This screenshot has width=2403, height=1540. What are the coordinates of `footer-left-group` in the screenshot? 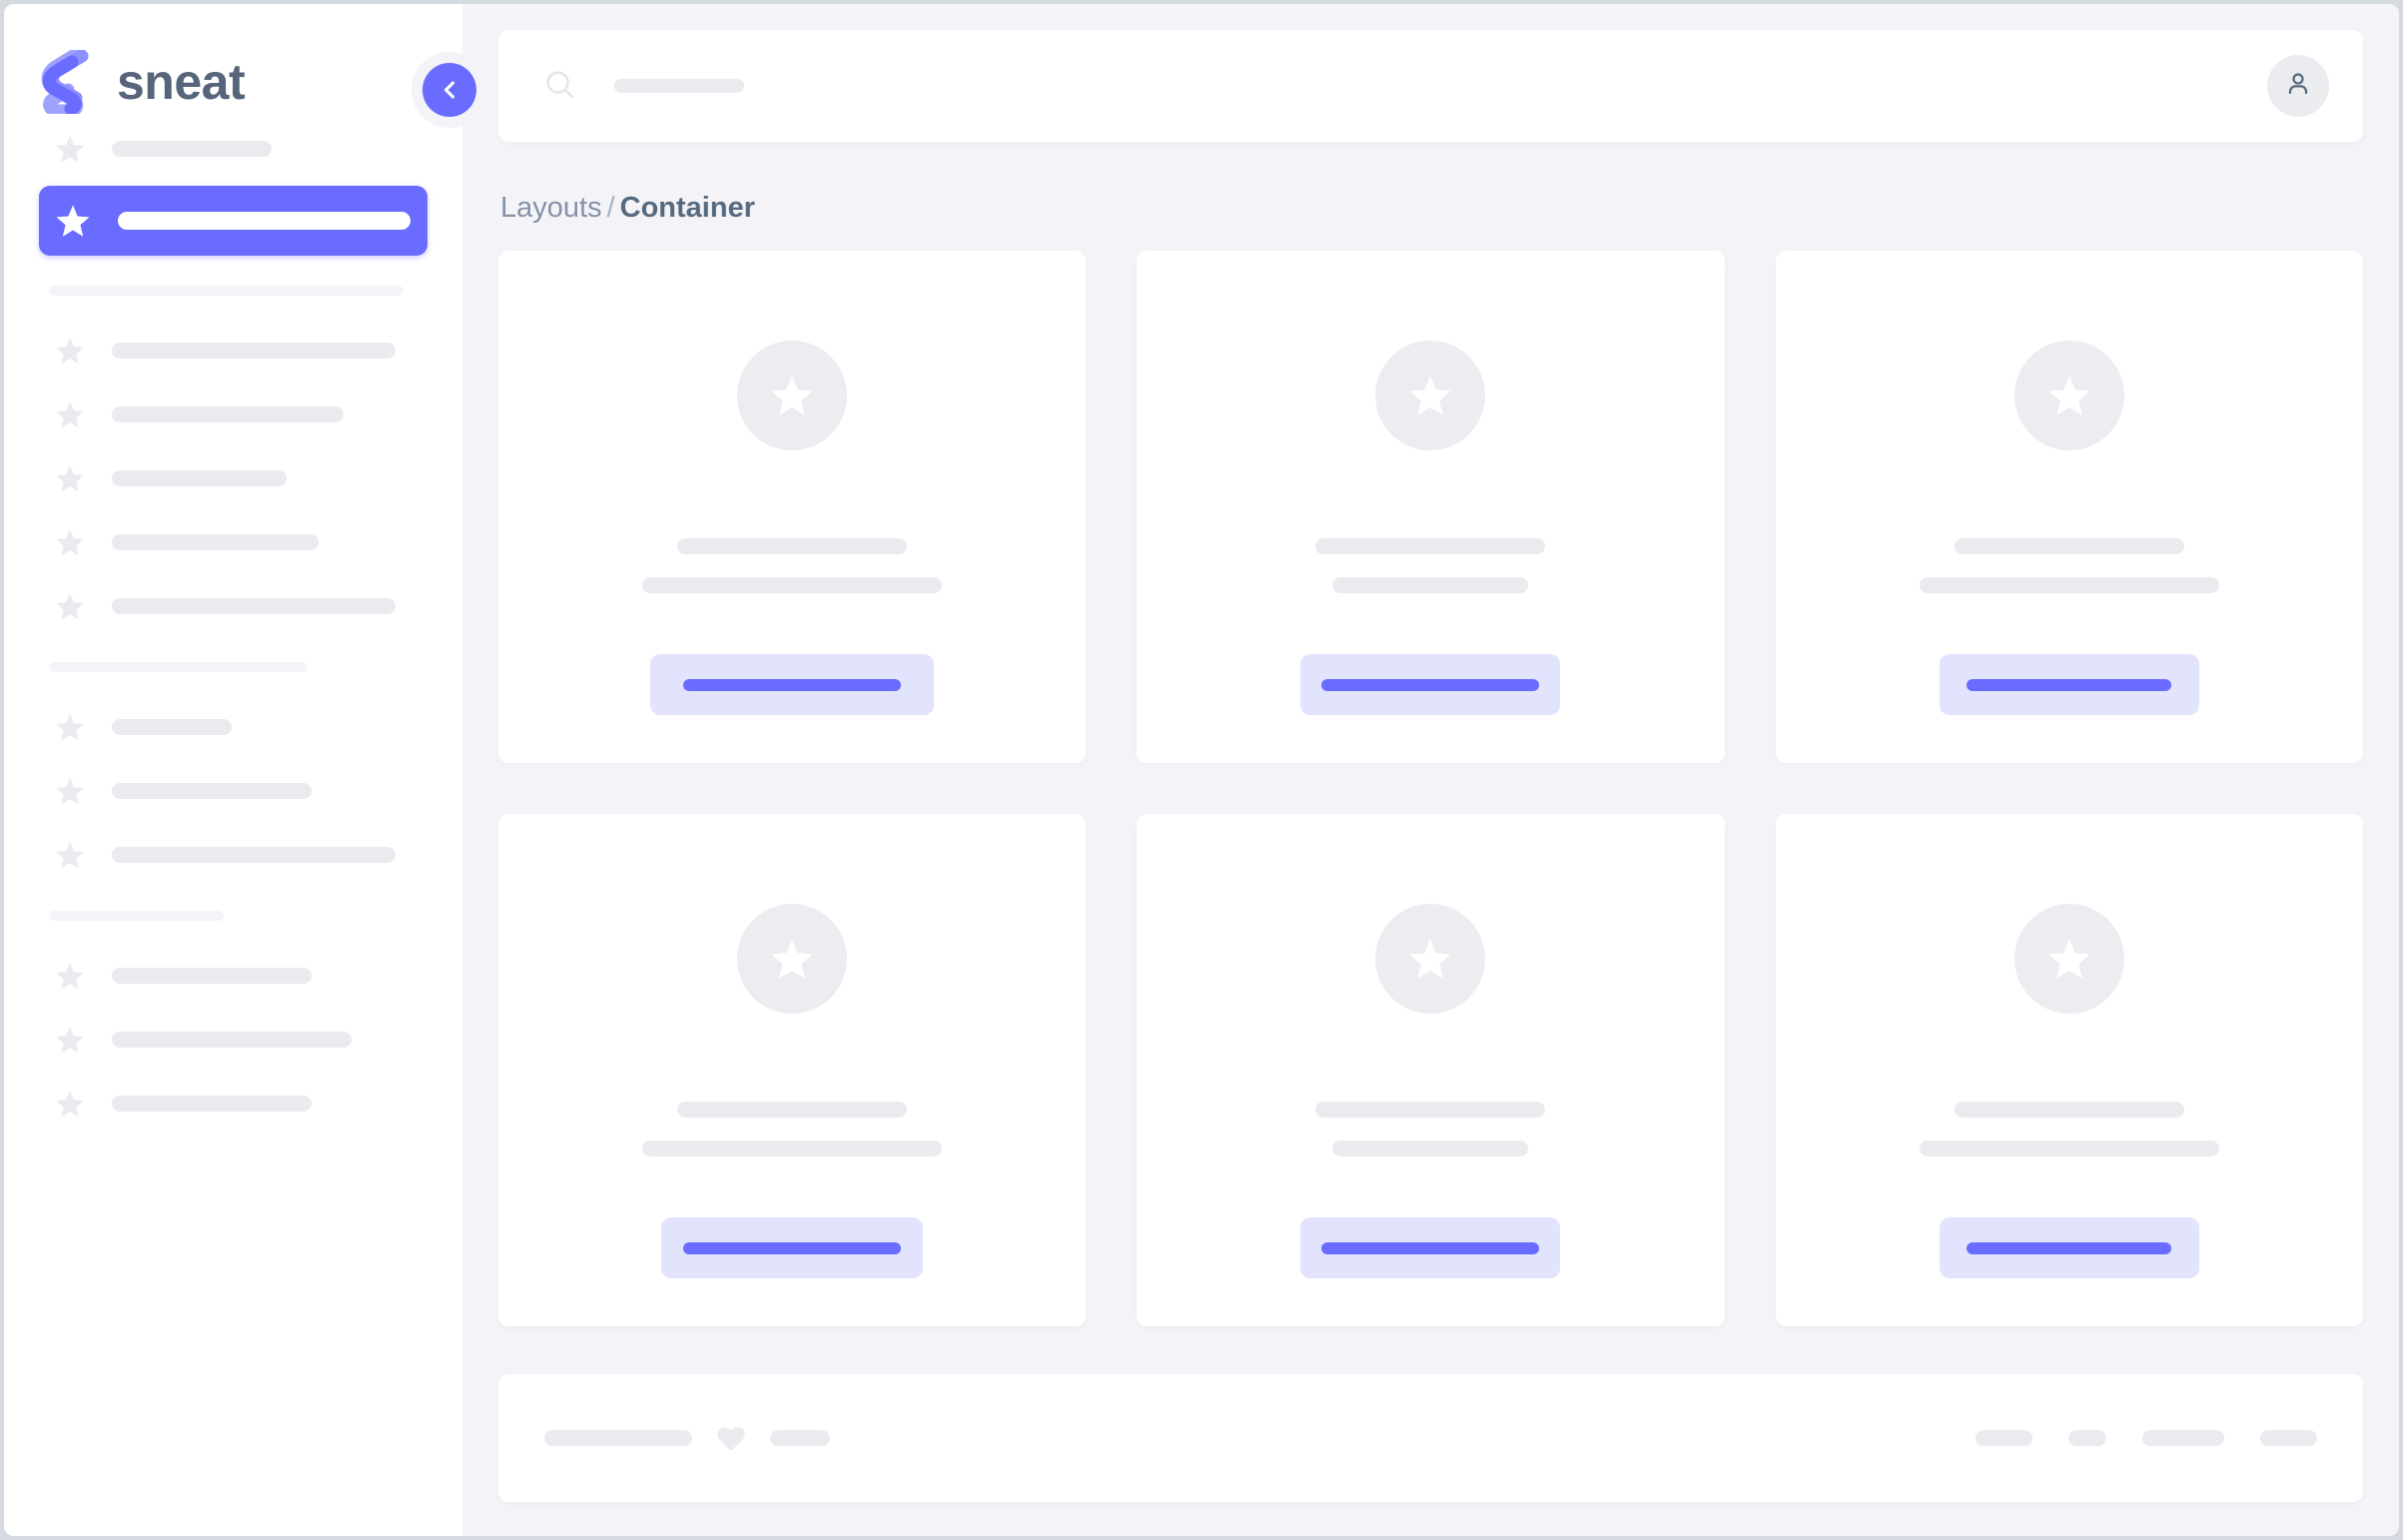 It's located at (687, 1438).